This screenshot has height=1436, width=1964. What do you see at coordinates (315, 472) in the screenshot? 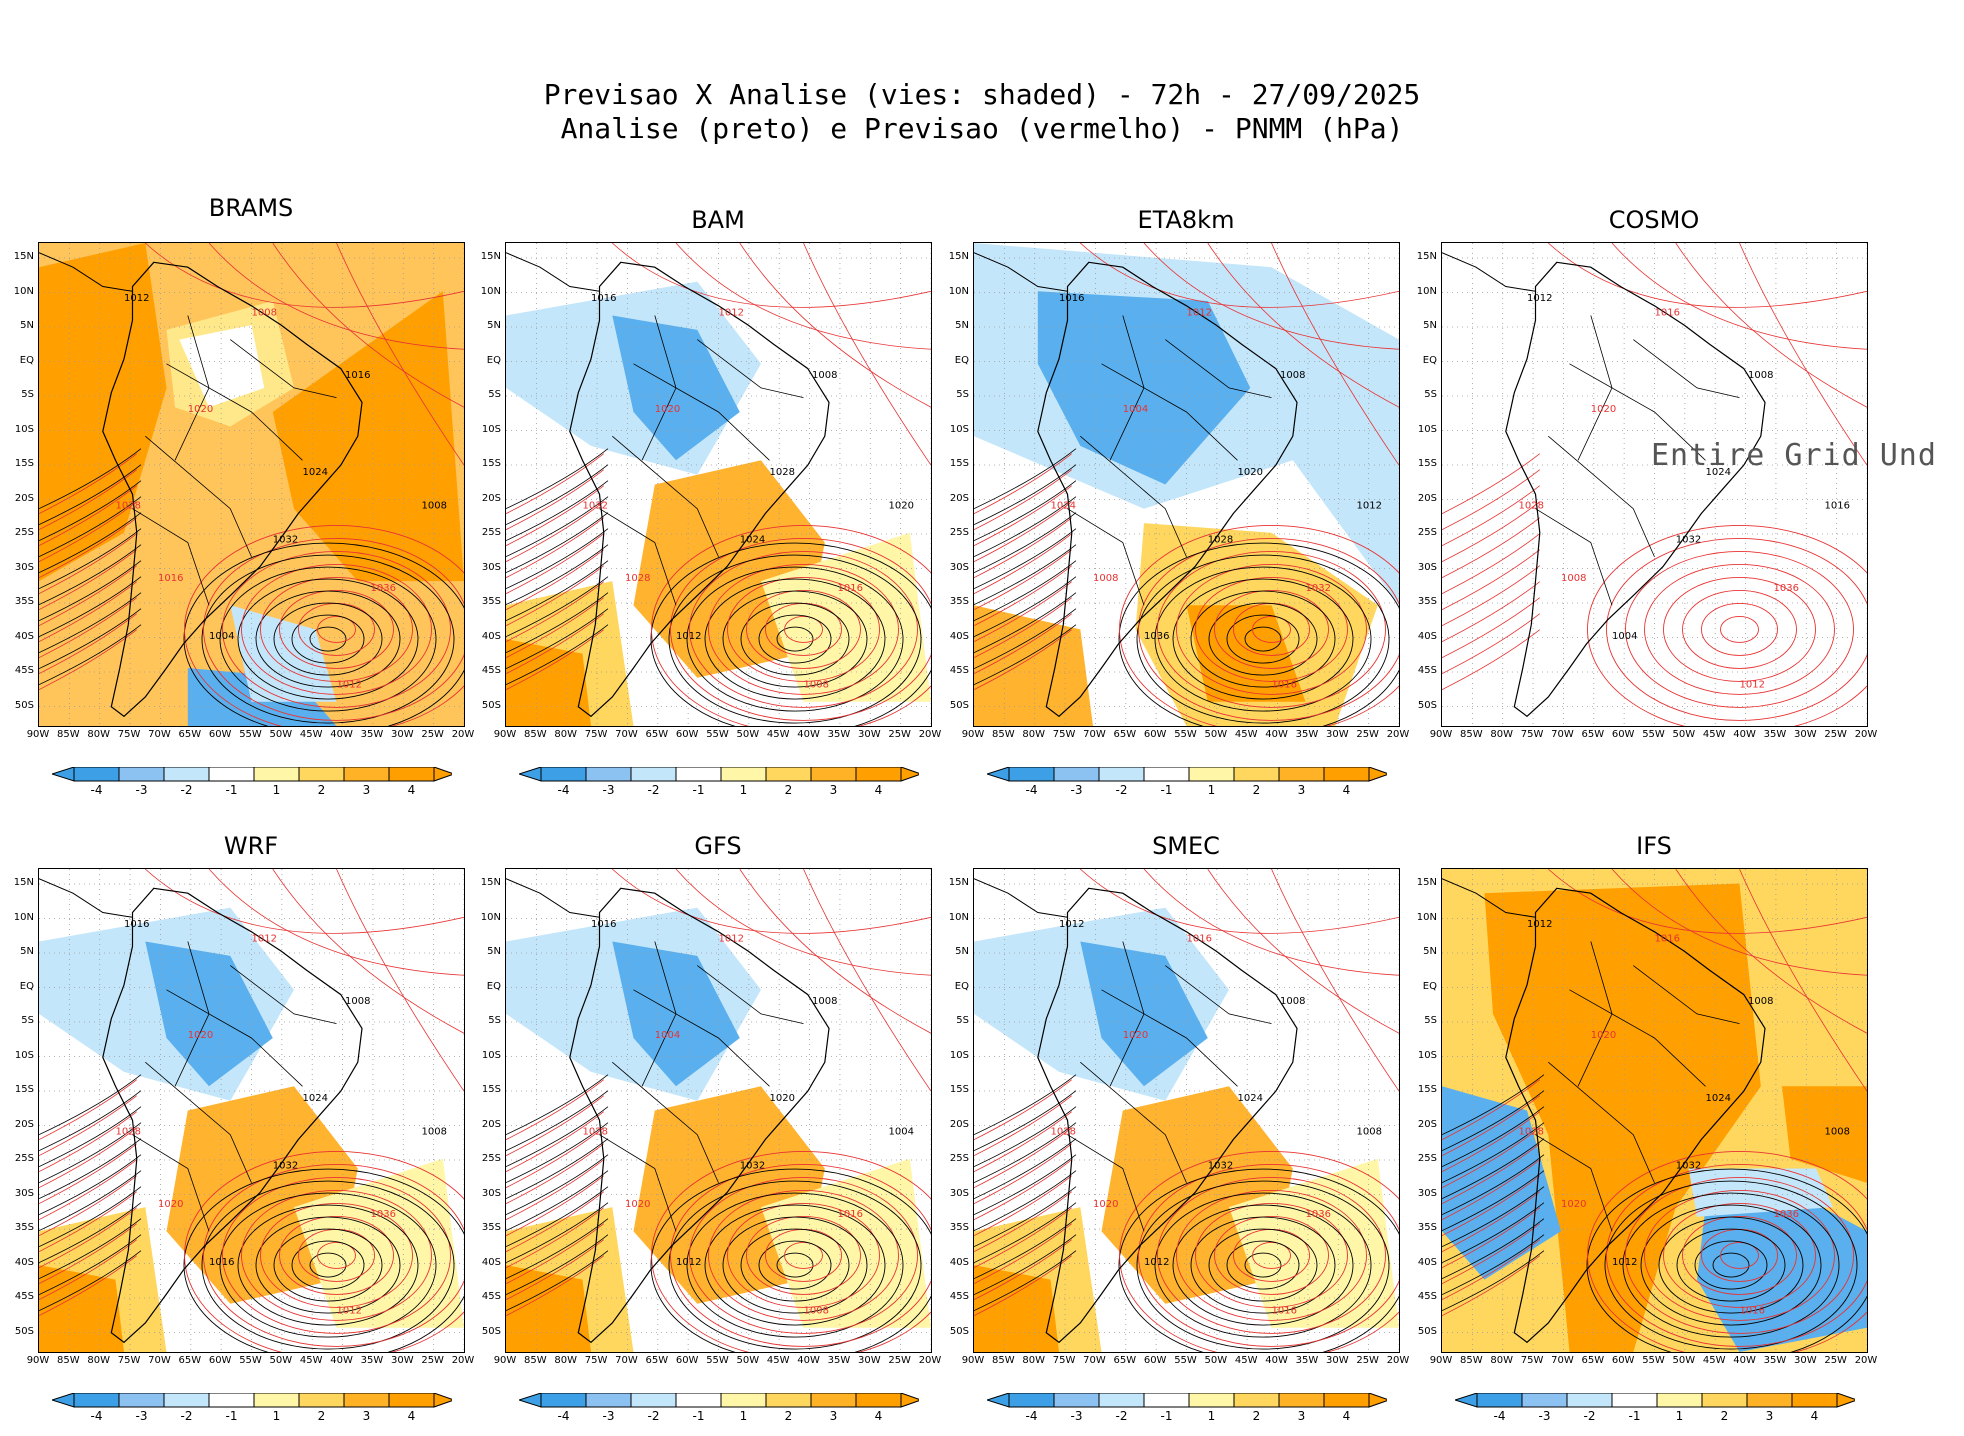
I see `contour-label: 1024` at bounding box center [315, 472].